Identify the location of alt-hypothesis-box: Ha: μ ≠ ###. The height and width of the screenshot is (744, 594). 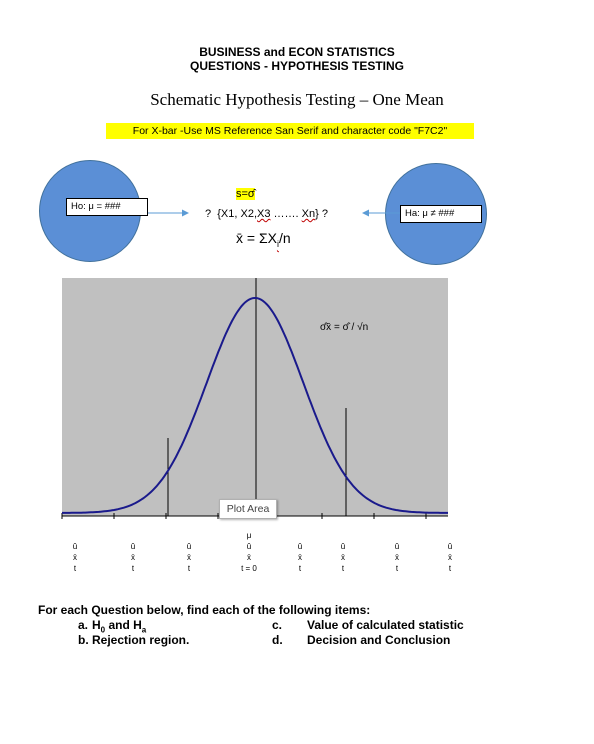
(441, 214).